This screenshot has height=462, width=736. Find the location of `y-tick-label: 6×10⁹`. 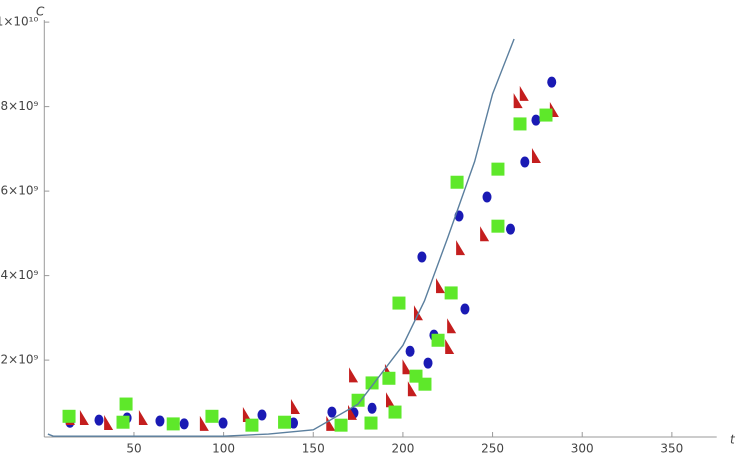

y-tick-label: 6×10⁹ is located at coordinates (20, 191).